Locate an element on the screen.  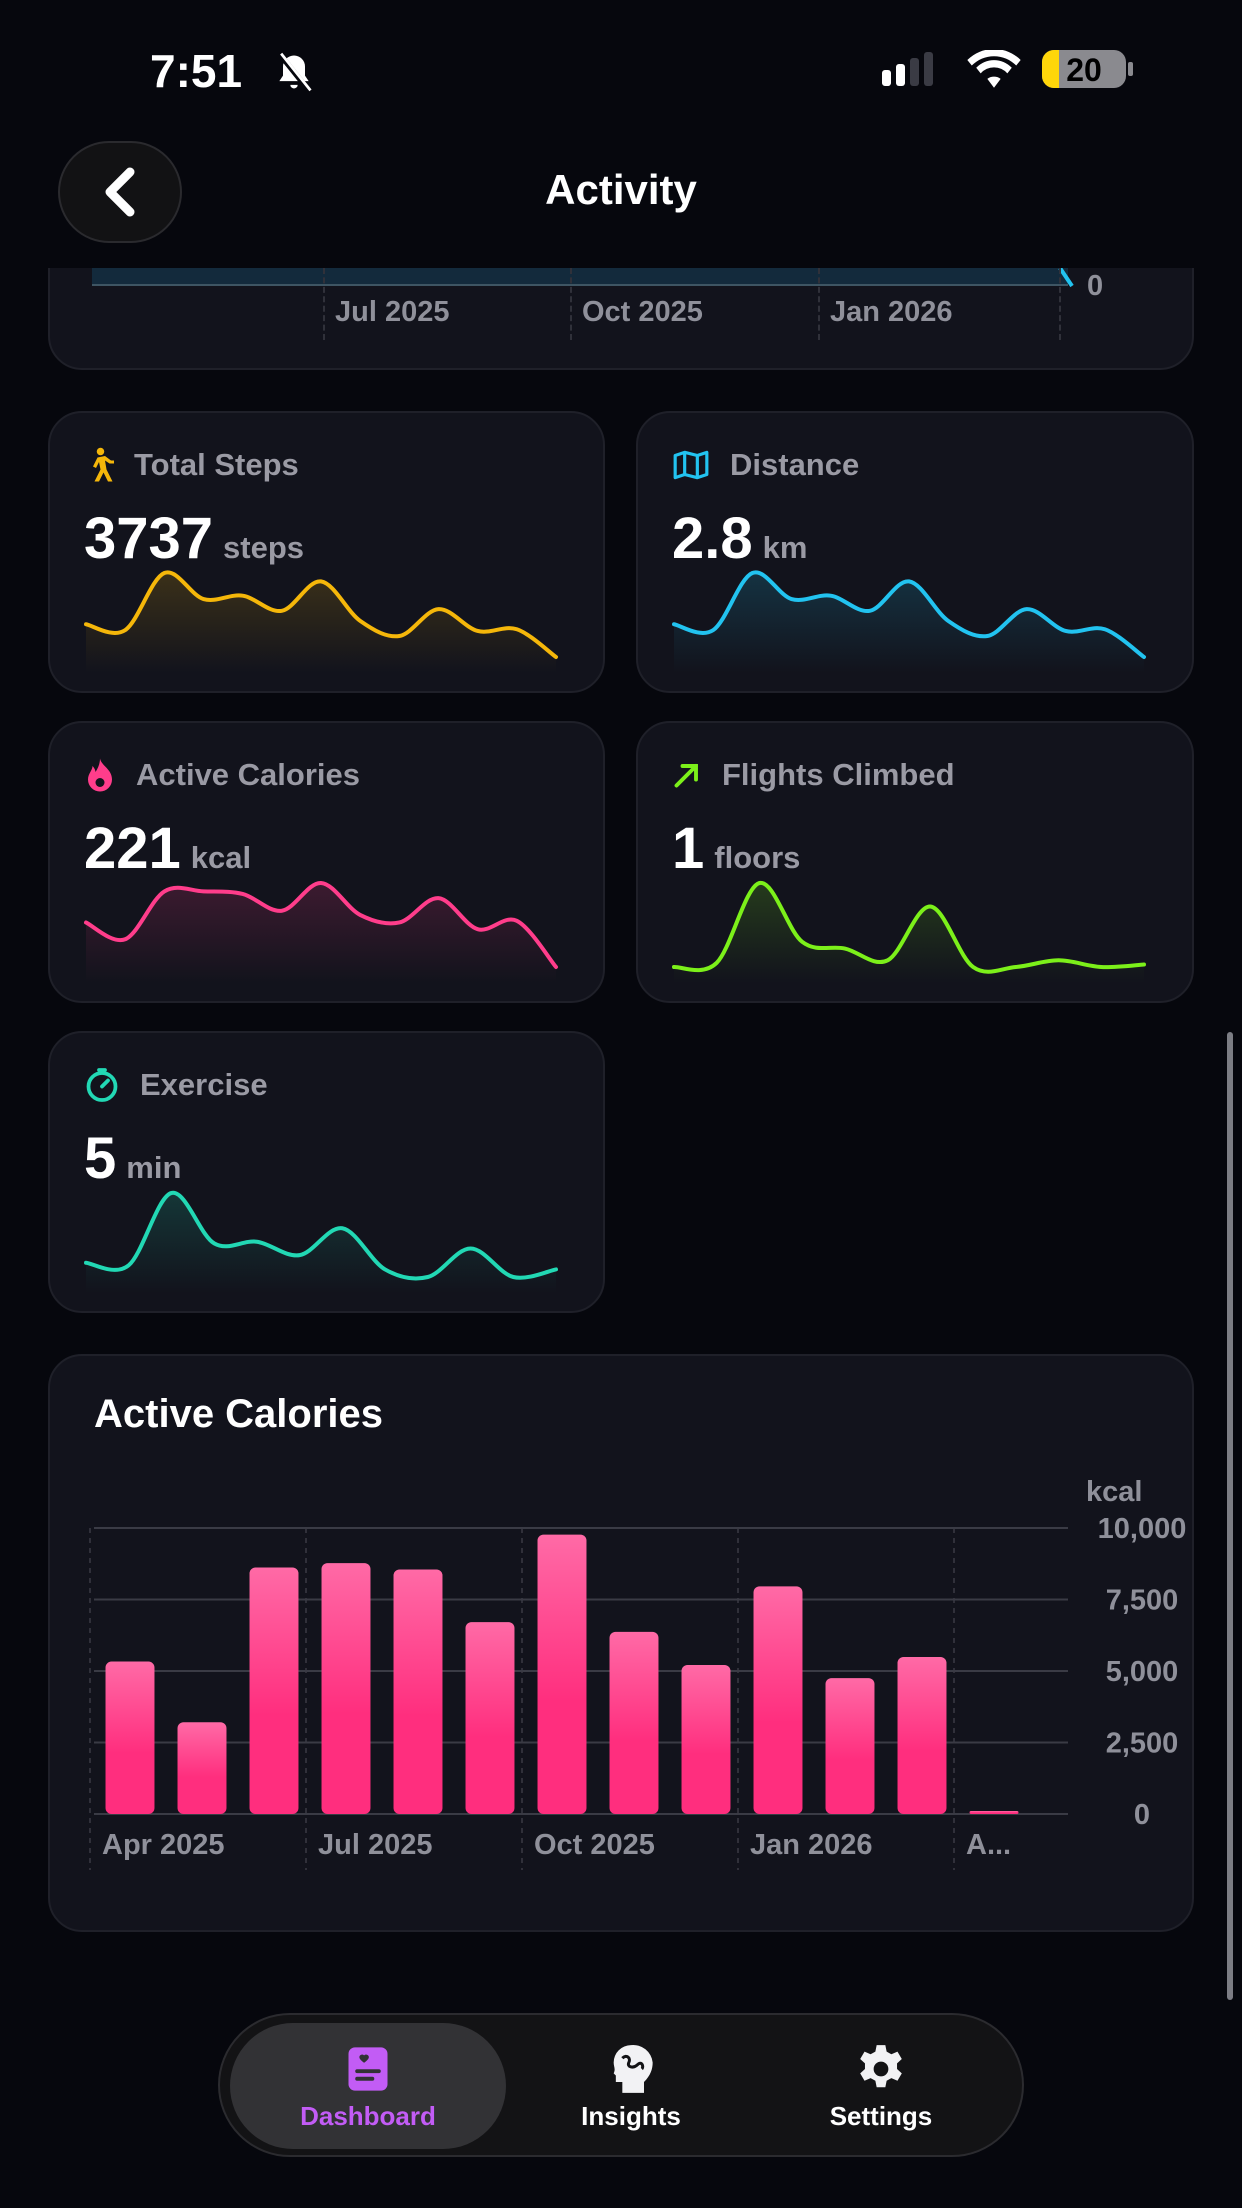
metric-label: Active Calories is located at coordinates (248, 774).